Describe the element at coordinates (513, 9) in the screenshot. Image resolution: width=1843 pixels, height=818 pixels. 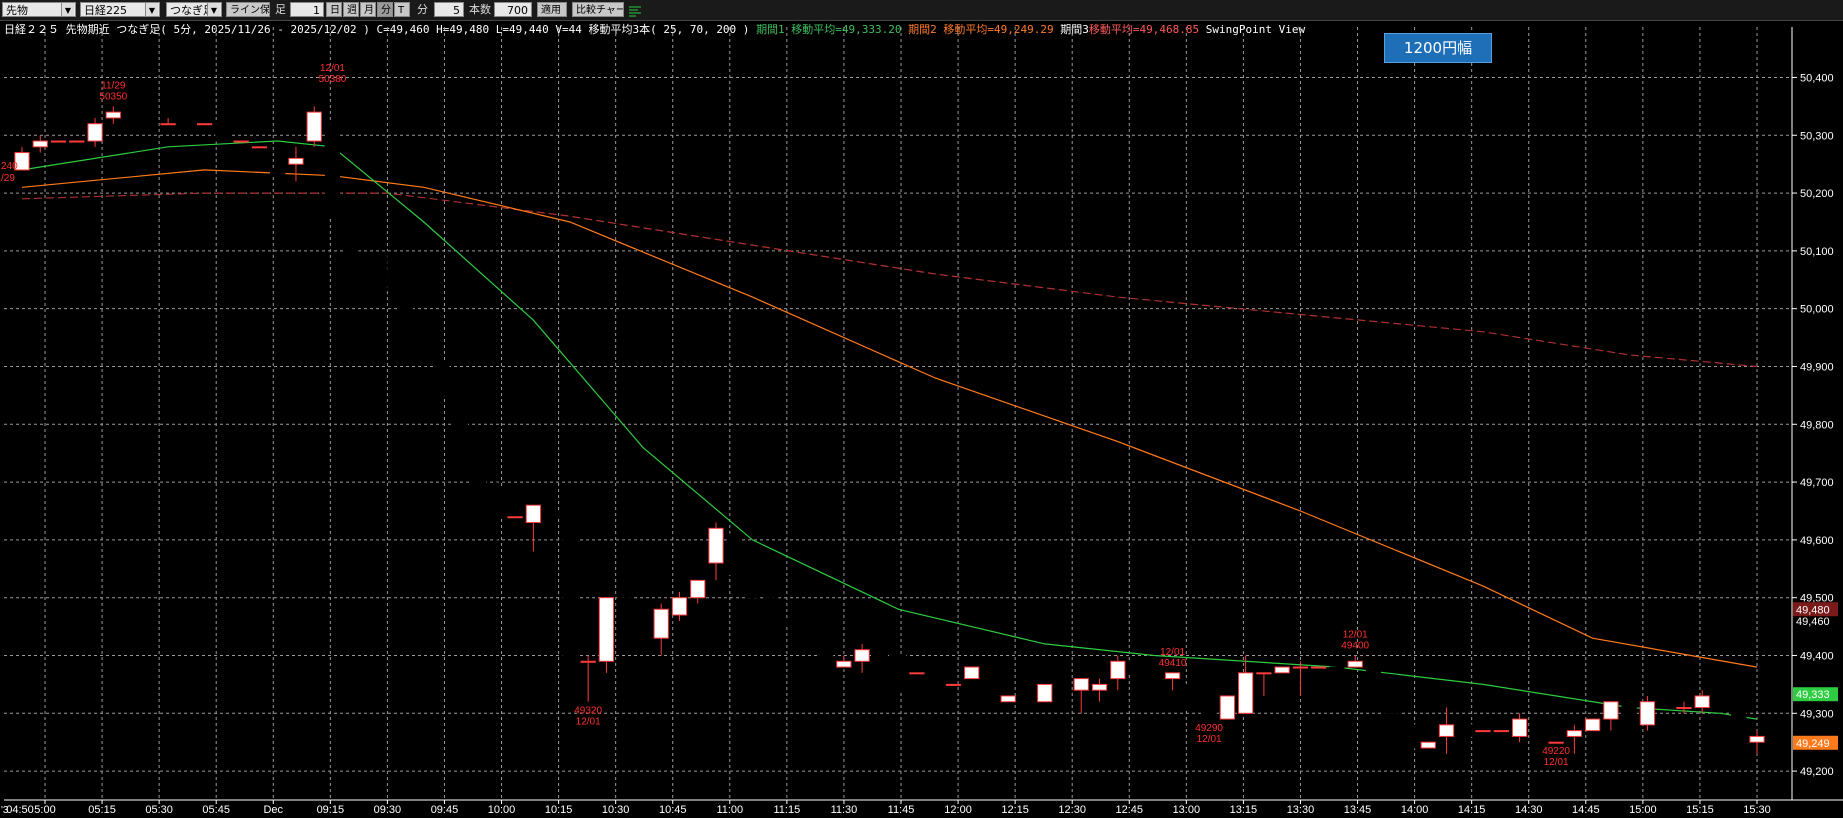
I see `bars-input: 700` at that location.